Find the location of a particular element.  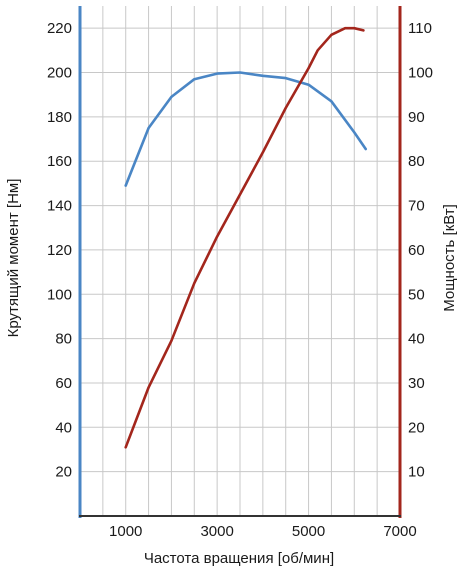

left-tick-label: 220 is located at coordinates (59, 28).